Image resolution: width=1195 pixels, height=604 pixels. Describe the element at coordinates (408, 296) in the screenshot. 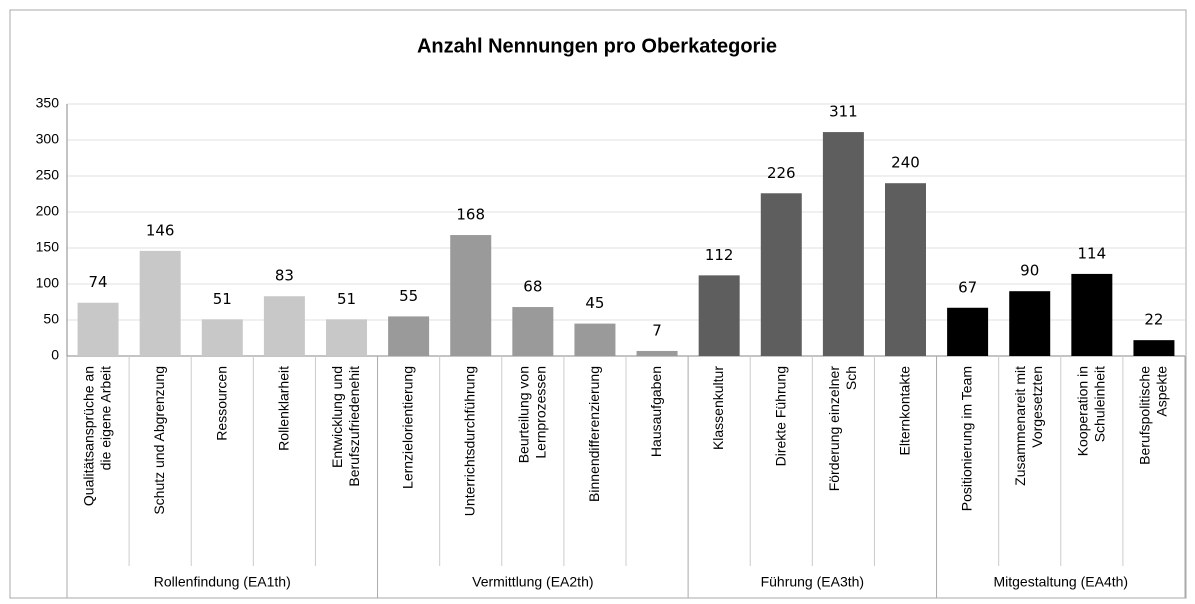

I see `value-label: 55` at that location.